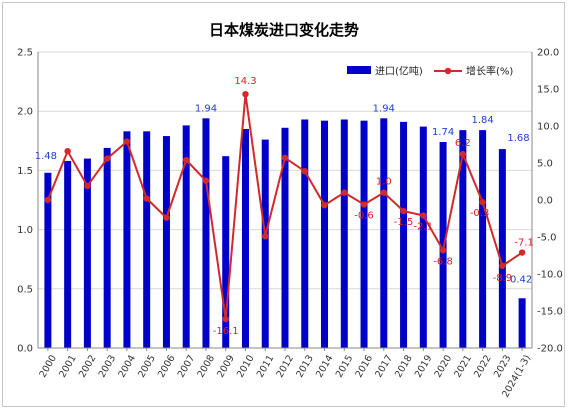 This screenshot has width=569, height=411. I want to click on right-axis-tick-label: 20.0, so click(548, 53).